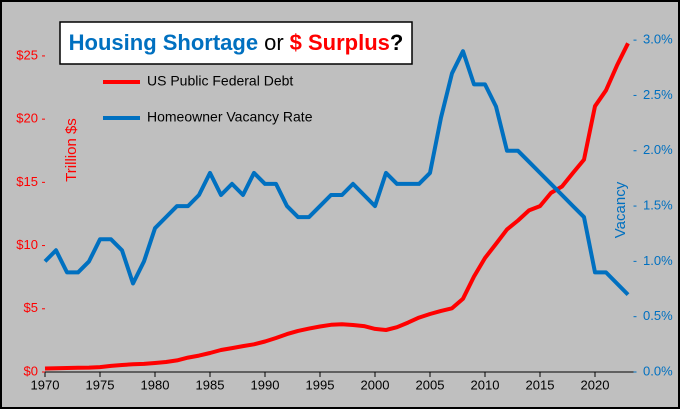 The height and width of the screenshot is (409, 680). Describe the element at coordinates (658, 149) in the screenshot. I see `y2-tick-label: 2.0%` at that location.